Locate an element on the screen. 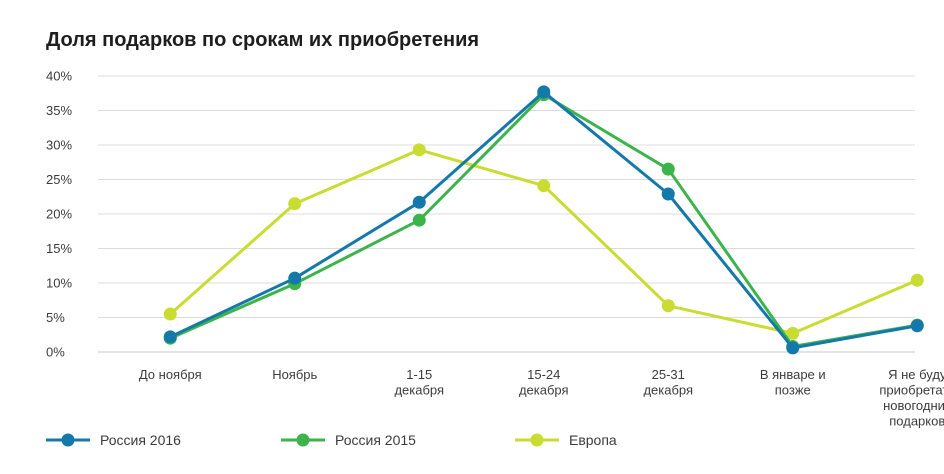  y-tick-label: 25% is located at coordinates (59, 179).